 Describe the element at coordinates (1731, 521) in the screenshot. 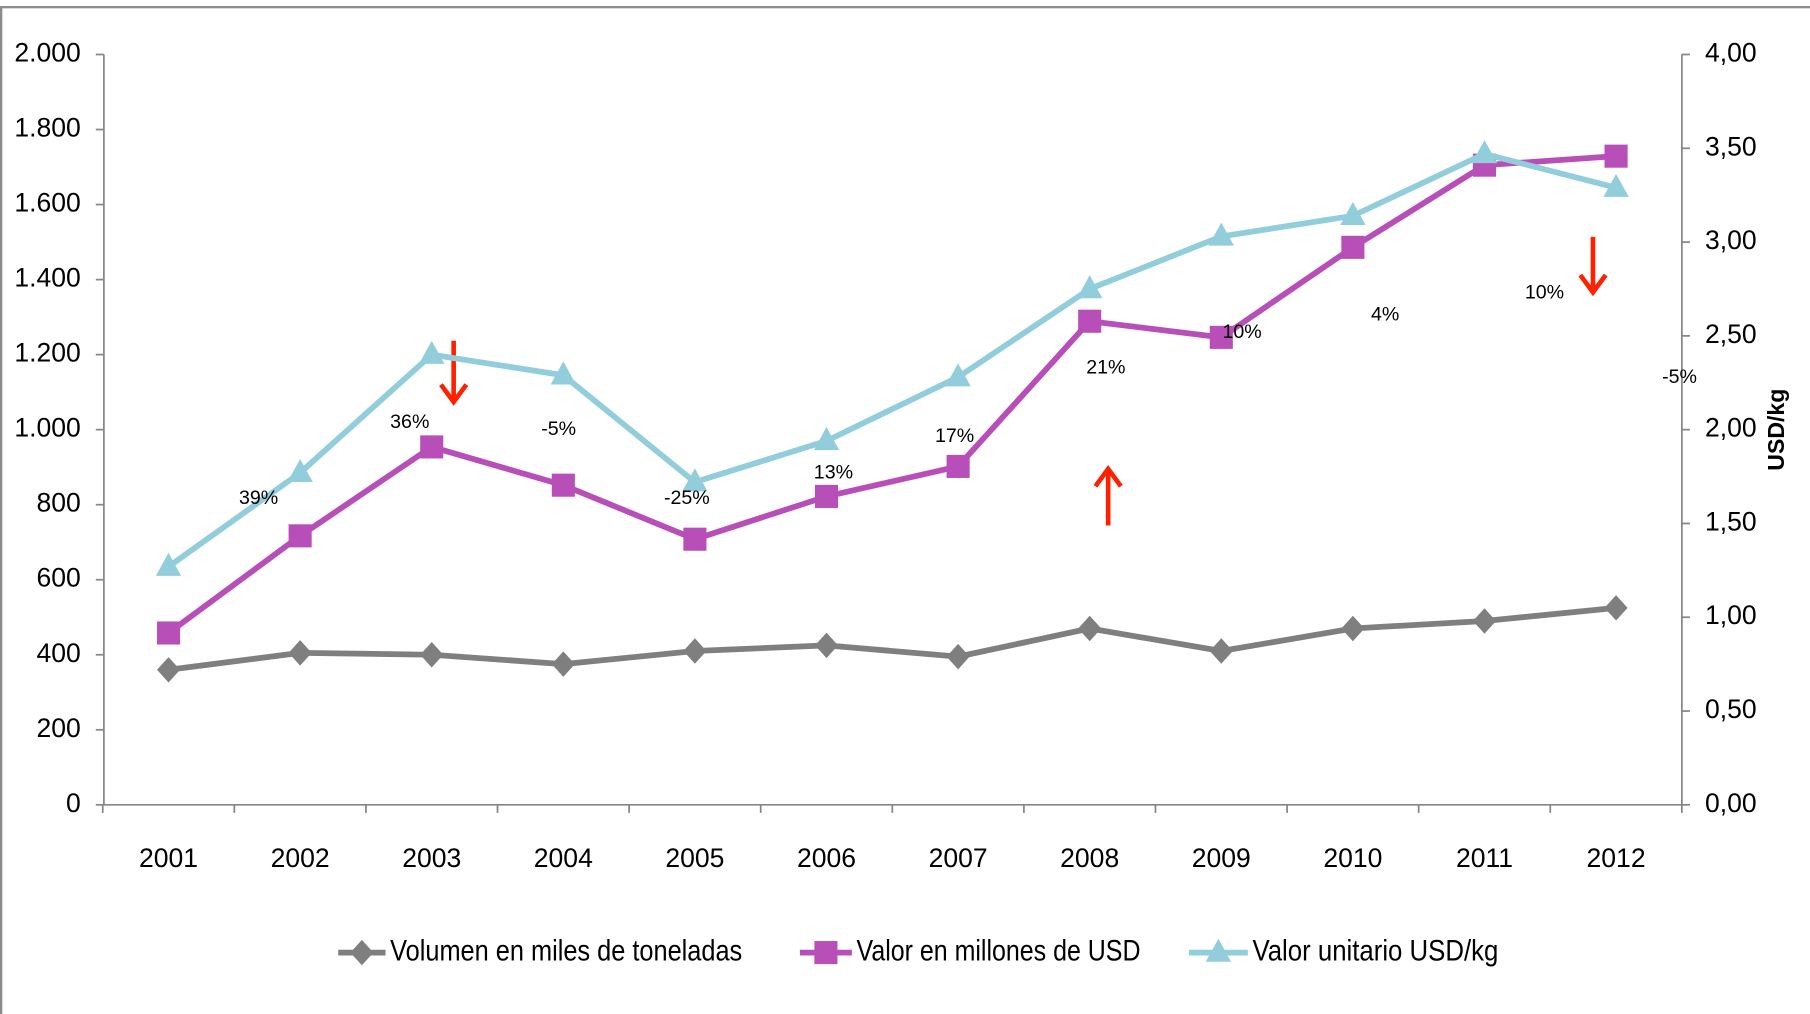

I see `y2-tick-label: 1,50` at that location.